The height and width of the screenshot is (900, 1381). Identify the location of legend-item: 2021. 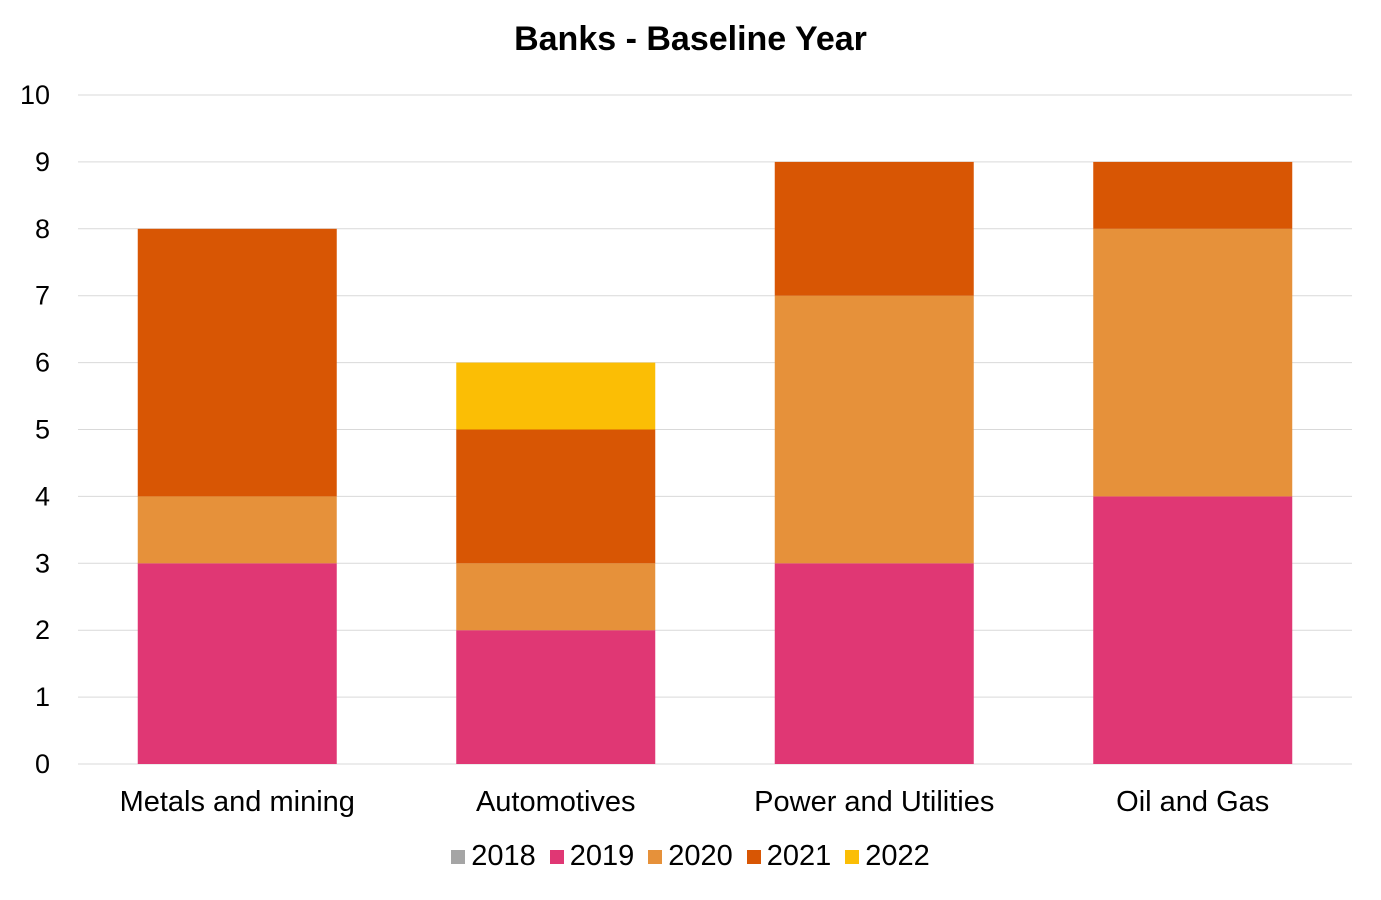
(789, 856).